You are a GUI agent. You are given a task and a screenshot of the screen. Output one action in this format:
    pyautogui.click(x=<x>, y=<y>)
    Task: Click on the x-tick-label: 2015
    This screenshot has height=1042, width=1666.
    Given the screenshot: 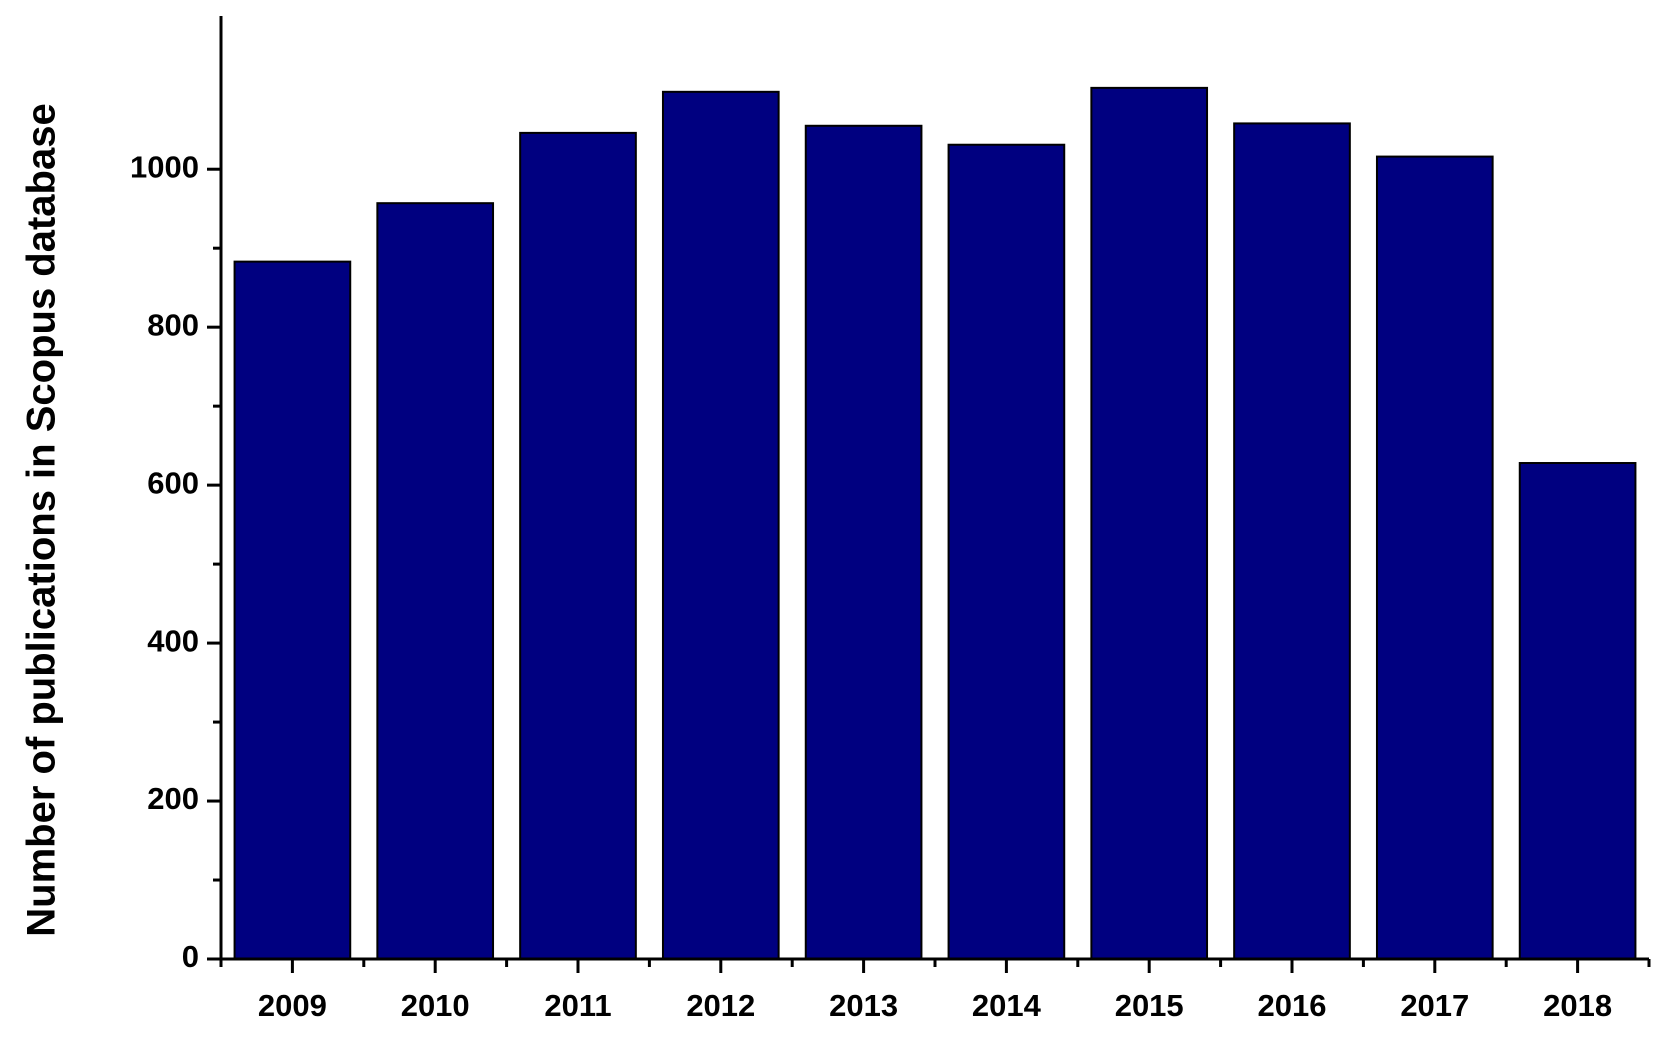 What is the action you would take?
    pyautogui.click(x=1149, y=1005)
    